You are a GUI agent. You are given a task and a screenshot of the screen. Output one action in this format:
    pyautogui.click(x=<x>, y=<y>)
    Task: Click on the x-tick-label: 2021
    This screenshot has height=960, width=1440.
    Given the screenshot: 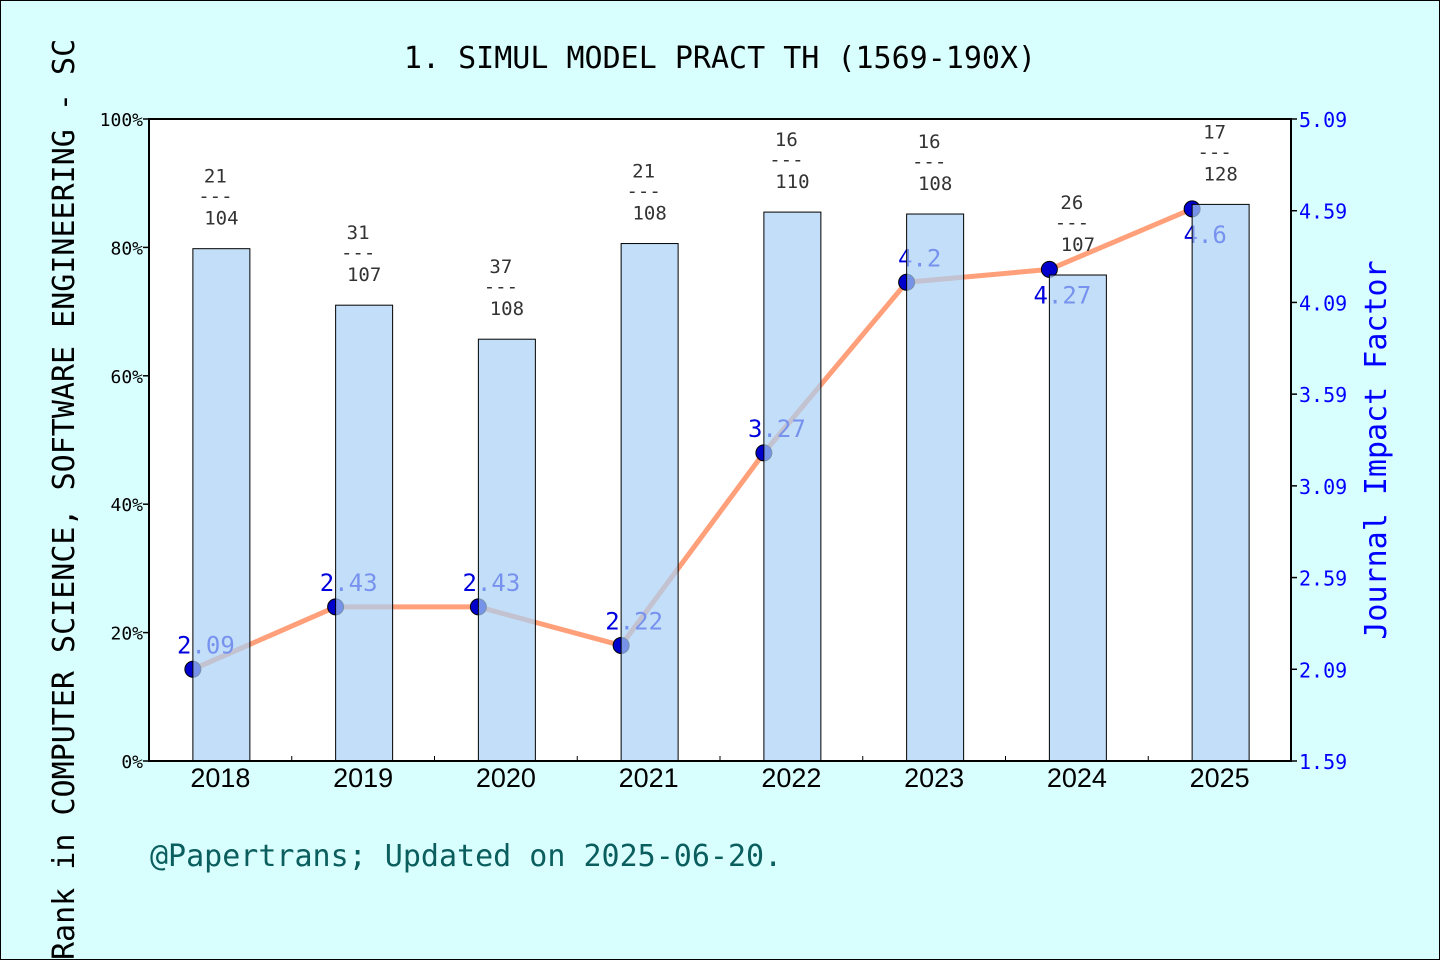 What is the action you would take?
    pyautogui.click(x=649, y=778)
    